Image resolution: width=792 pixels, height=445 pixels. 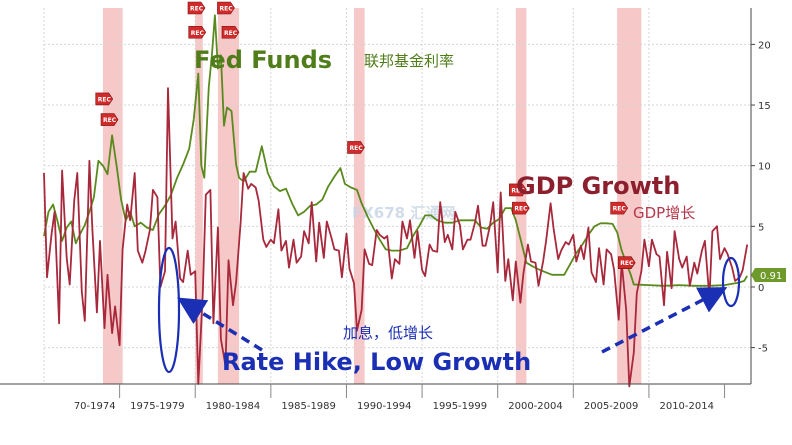 I want to click on rec-flag-6: REC, so click(x=356, y=147).